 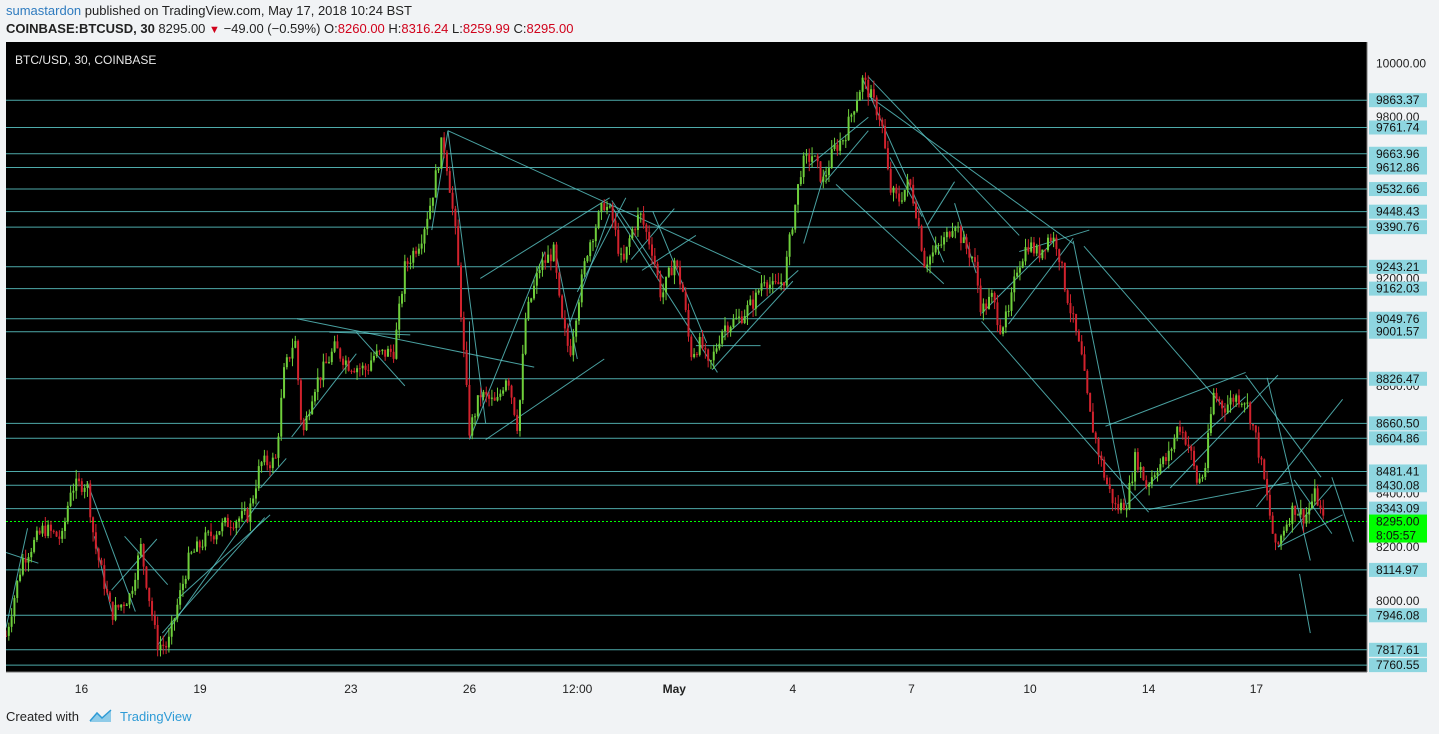 What do you see at coordinates (1398, 289) in the screenshot?
I see `level-label: 9162.03` at bounding box center [1398, 289].